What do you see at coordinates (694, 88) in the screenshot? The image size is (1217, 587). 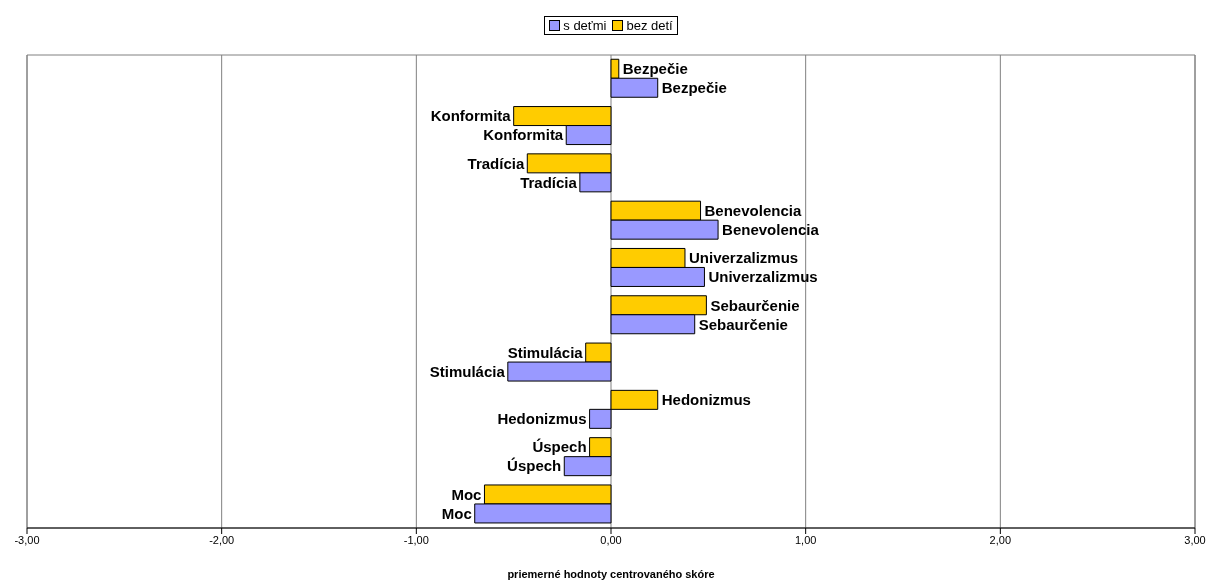 I see `category-label: Bezpečie` at bounding box center [694, 88].